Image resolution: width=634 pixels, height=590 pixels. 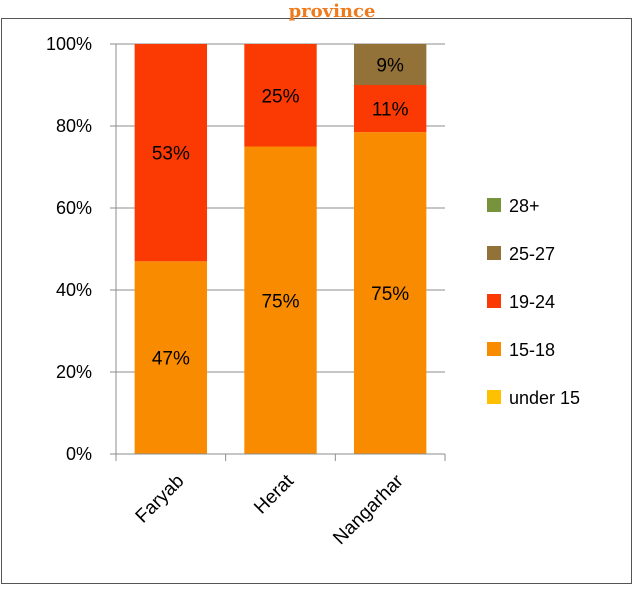 What do you see at coordinates (74, 290) in the screenshot?
I see `y-tick-label: 40%` at bounding box center [74, 290].